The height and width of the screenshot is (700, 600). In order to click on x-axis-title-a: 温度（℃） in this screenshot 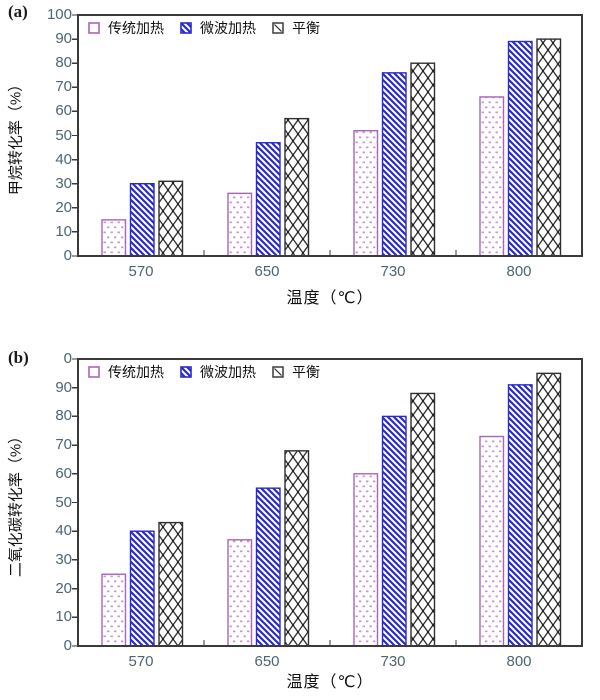, I will do `click(330, 298)`.